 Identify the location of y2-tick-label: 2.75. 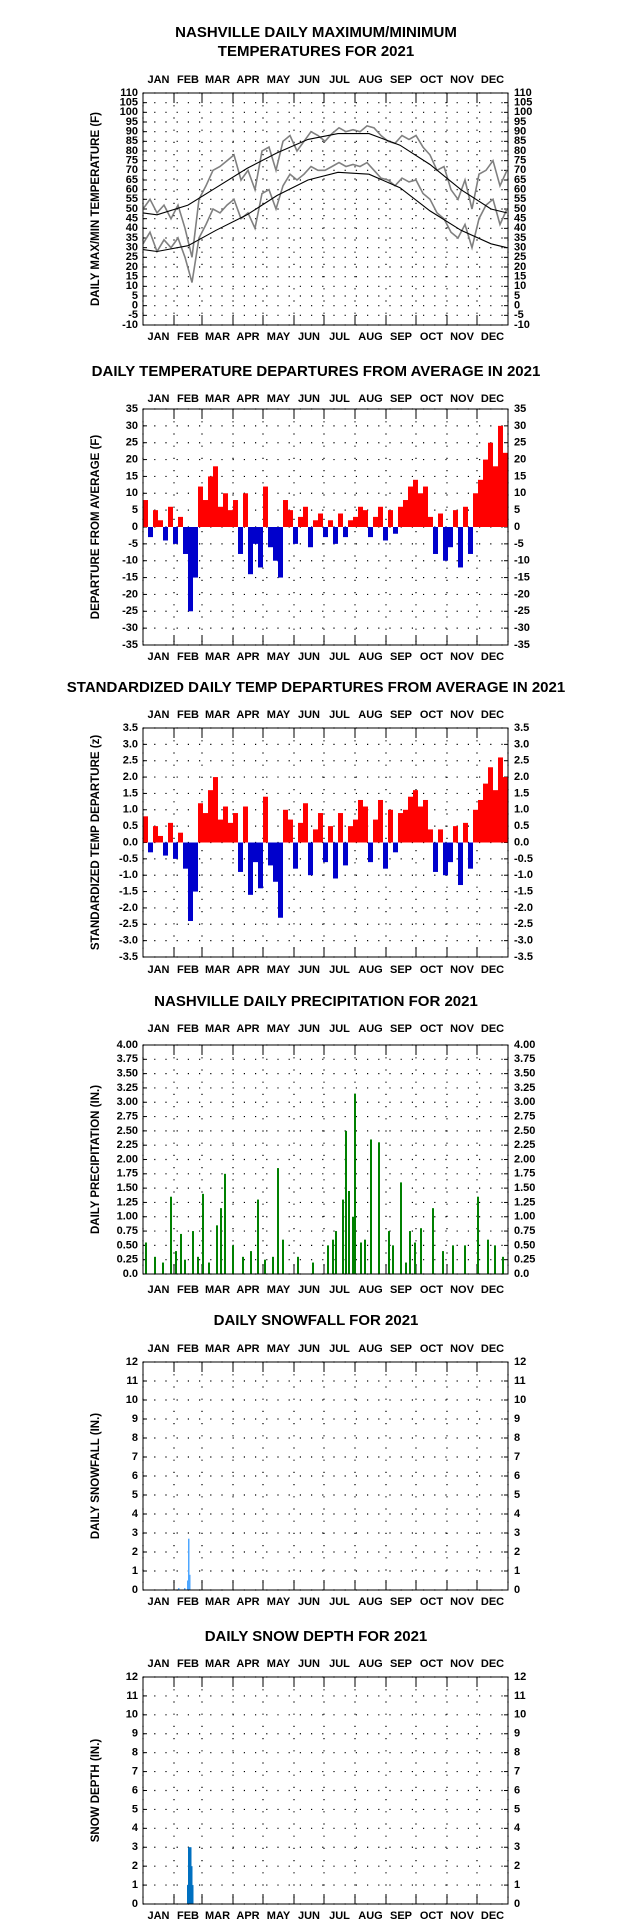
(524, 1116).